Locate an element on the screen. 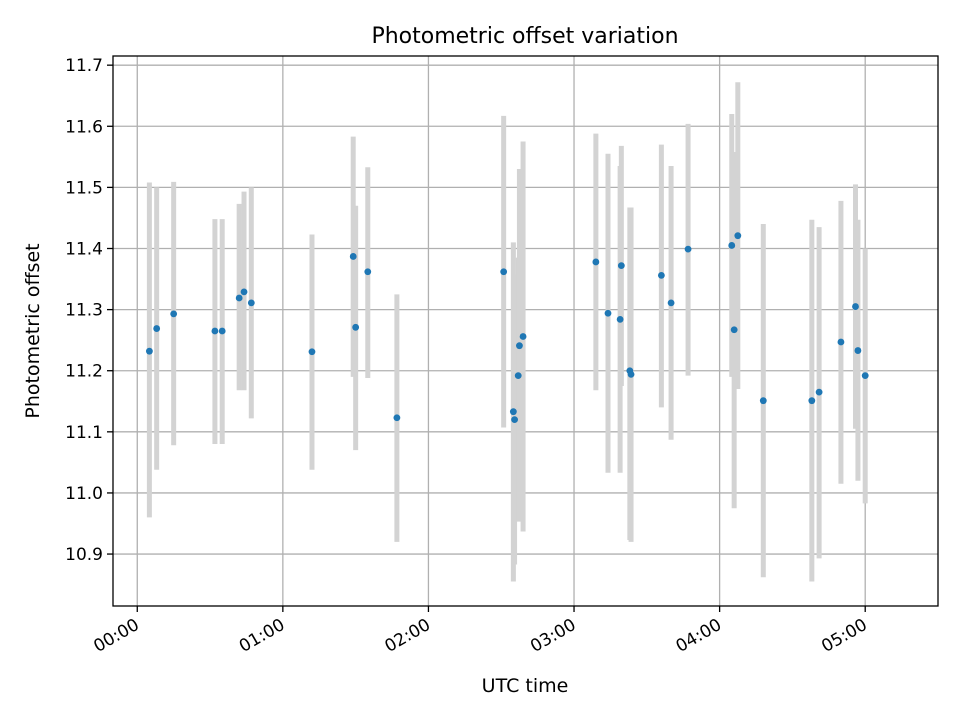 Image resolution: width=960 pixels, height=720 pixels. y-axis-label: Photometric offset is located at coordinates (33, 330).